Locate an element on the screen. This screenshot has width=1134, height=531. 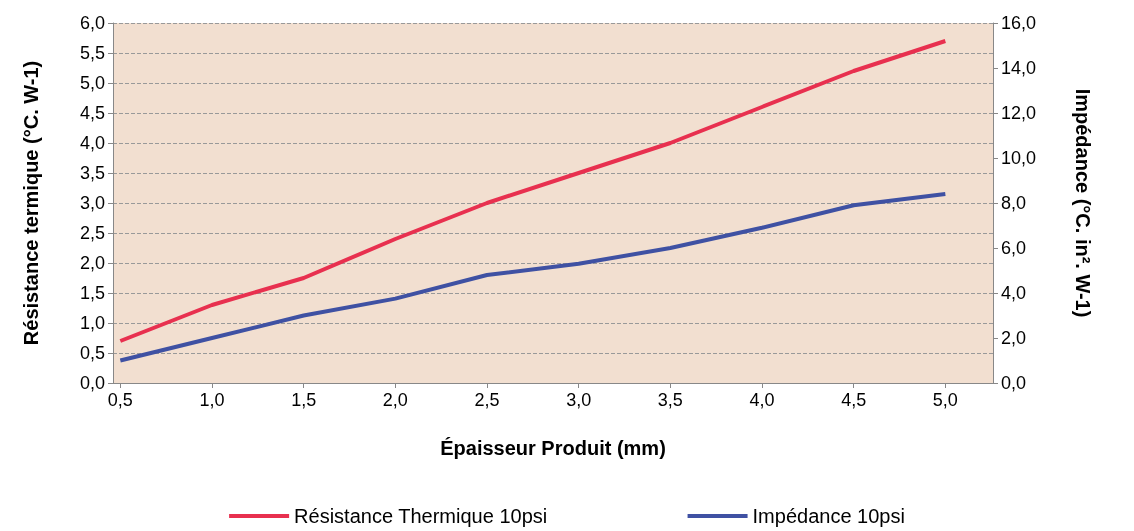
x-tick-label: 5,0 is located at coordinates (945, 400).